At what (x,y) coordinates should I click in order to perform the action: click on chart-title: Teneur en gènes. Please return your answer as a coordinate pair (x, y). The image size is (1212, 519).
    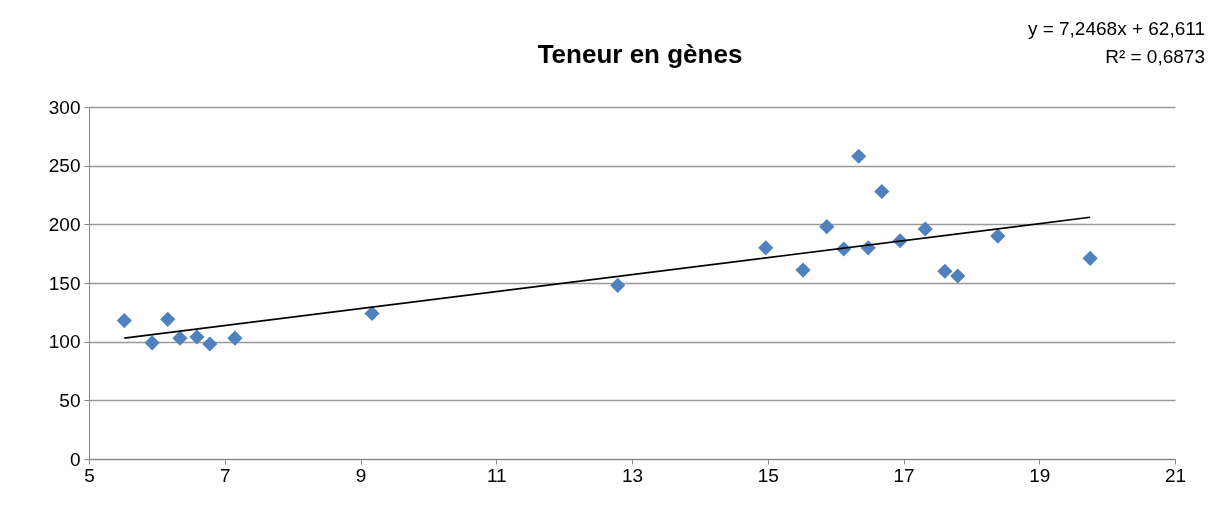
    Looking at the image, I should click on (640, 54).